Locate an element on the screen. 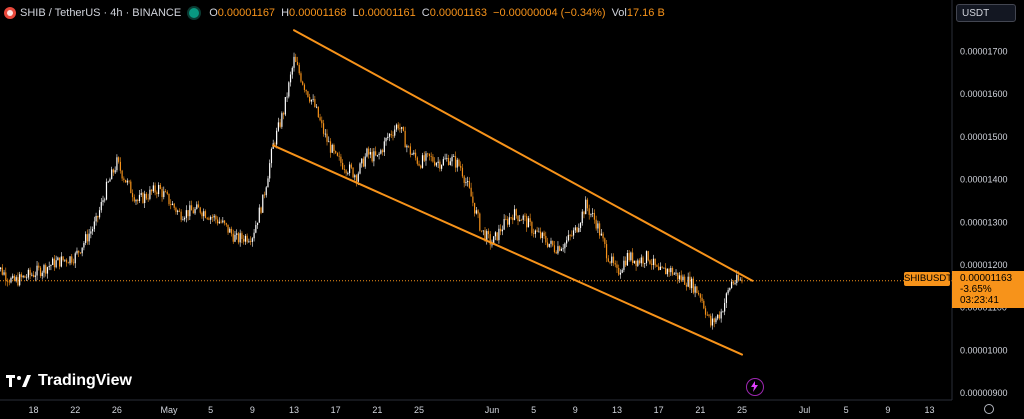 The width and height of the screenshot is (1024, 419). gear-icon is located at coordinates (989, 409).